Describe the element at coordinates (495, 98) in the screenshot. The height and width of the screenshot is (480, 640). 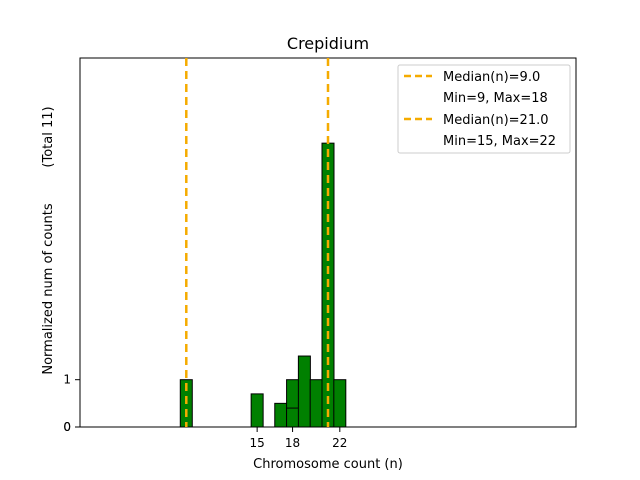
I see `legend-range-label-1: Min=9, Max=18` at that location.